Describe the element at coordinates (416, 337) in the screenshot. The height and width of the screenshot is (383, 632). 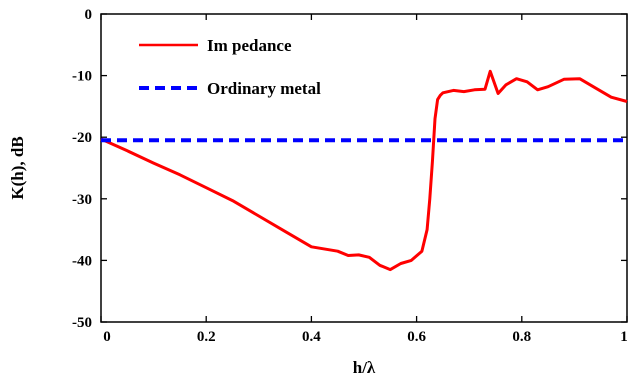
I see `x-tick-label: 0.6` at that location.